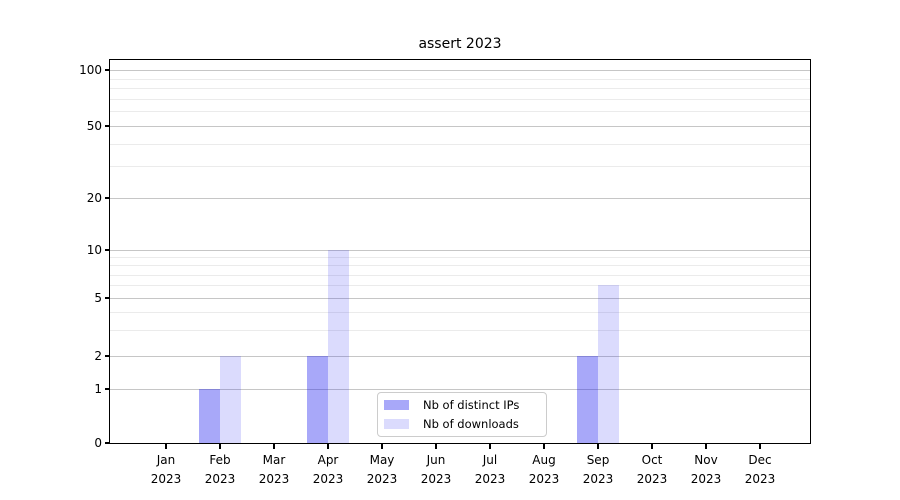  I want to click on x-tick-label-may: May 2023, so click(382, 469).